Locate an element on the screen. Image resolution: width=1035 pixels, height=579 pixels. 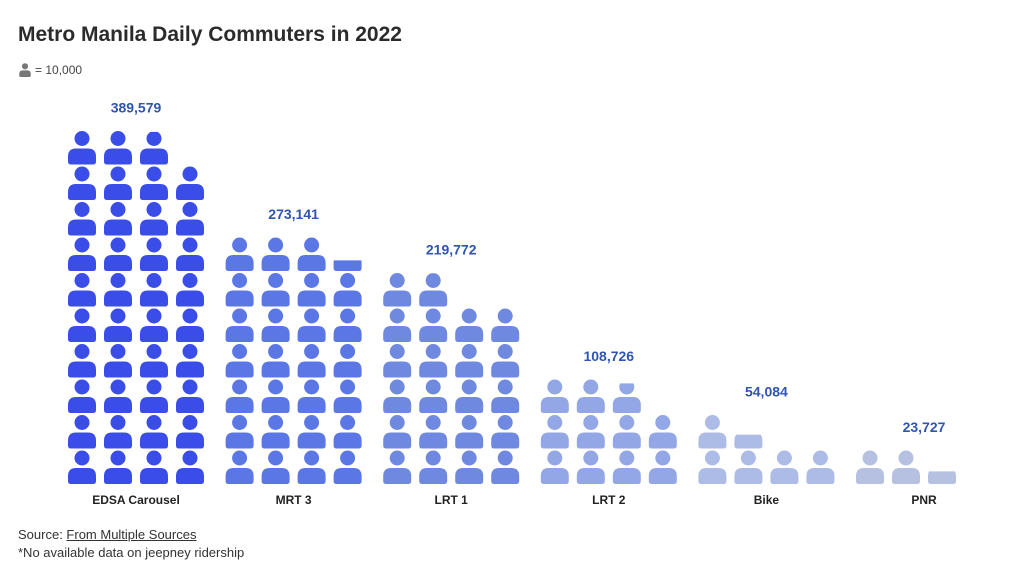
category-label: LRT 1 is located at coordinates (452, 500).